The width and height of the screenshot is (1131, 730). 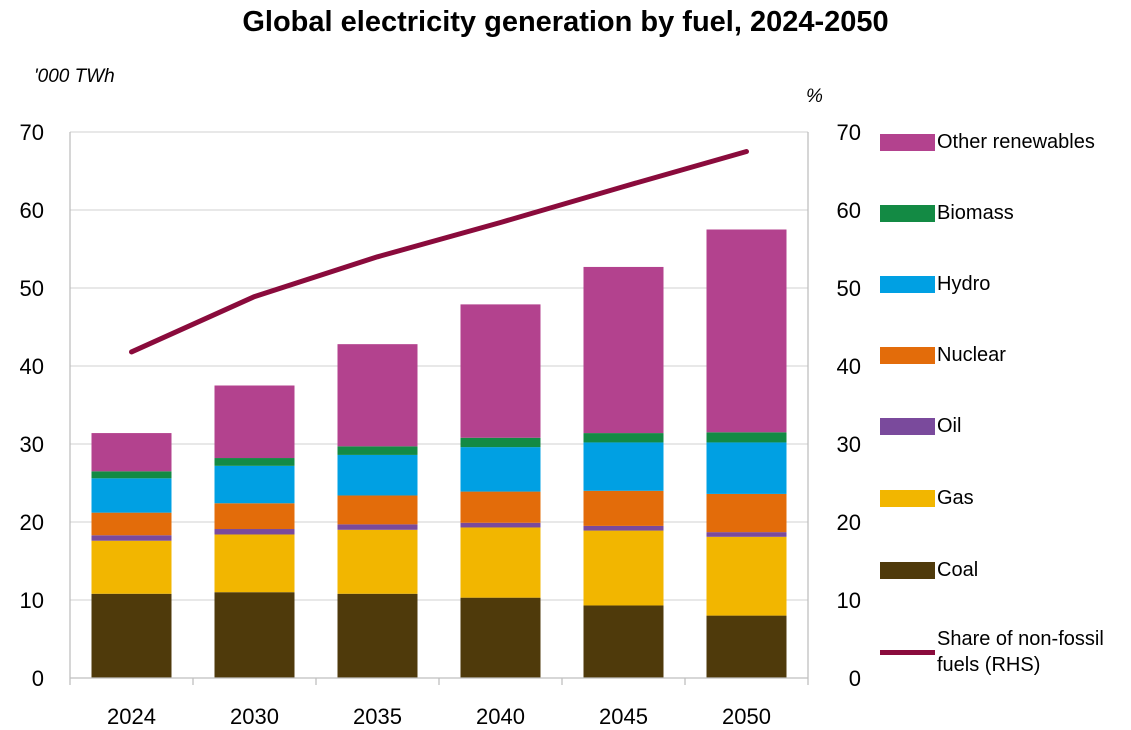 What do you see at coordinates (254, 716) in the screenshot?
I see `x-tick-label: 2030` at bounding box center [254, 716].